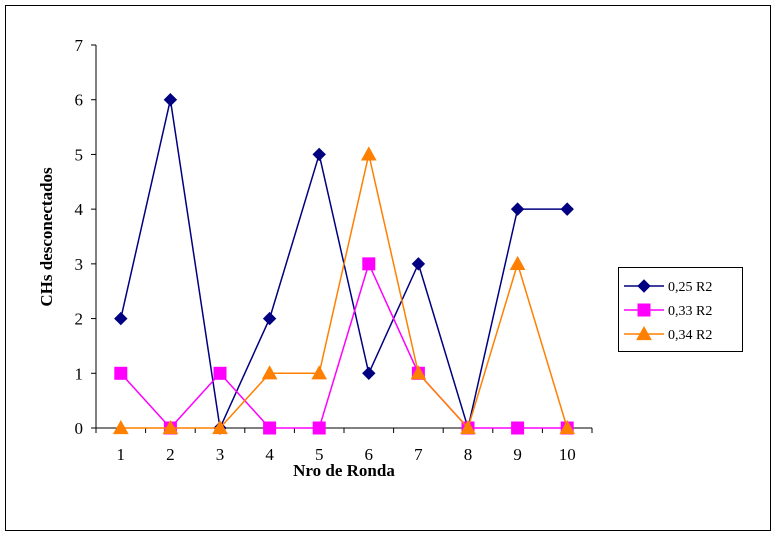 Image resolution: width=776 pixels, height=541 pixels. I want to click on y-tick-label: 2, so click(79, 319).